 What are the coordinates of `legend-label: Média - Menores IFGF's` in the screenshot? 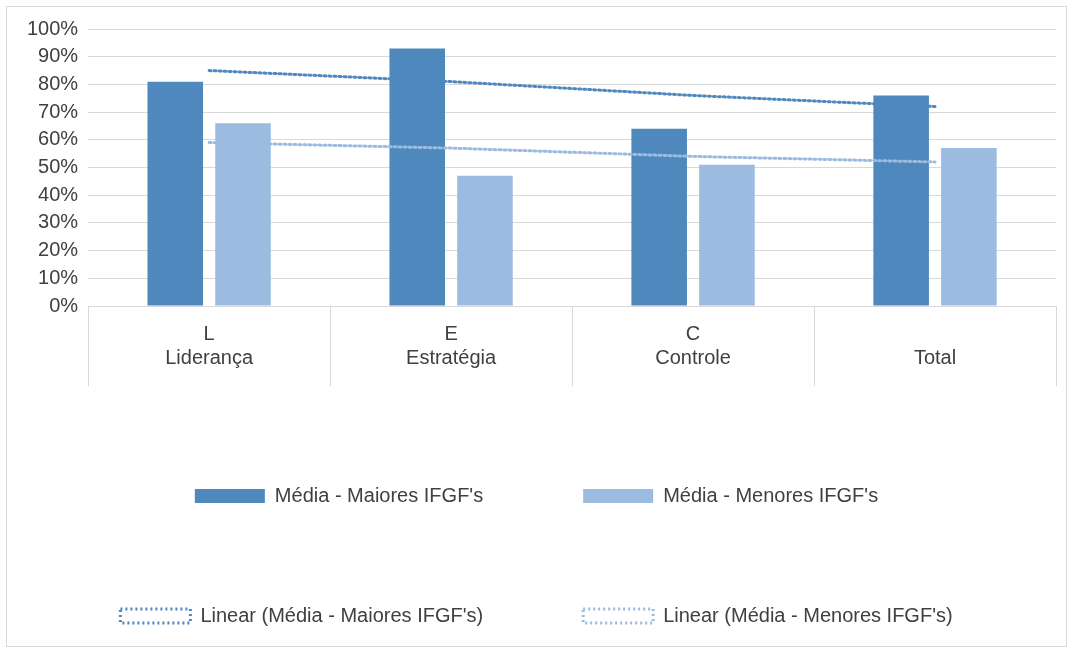 It's located at (771, 494).